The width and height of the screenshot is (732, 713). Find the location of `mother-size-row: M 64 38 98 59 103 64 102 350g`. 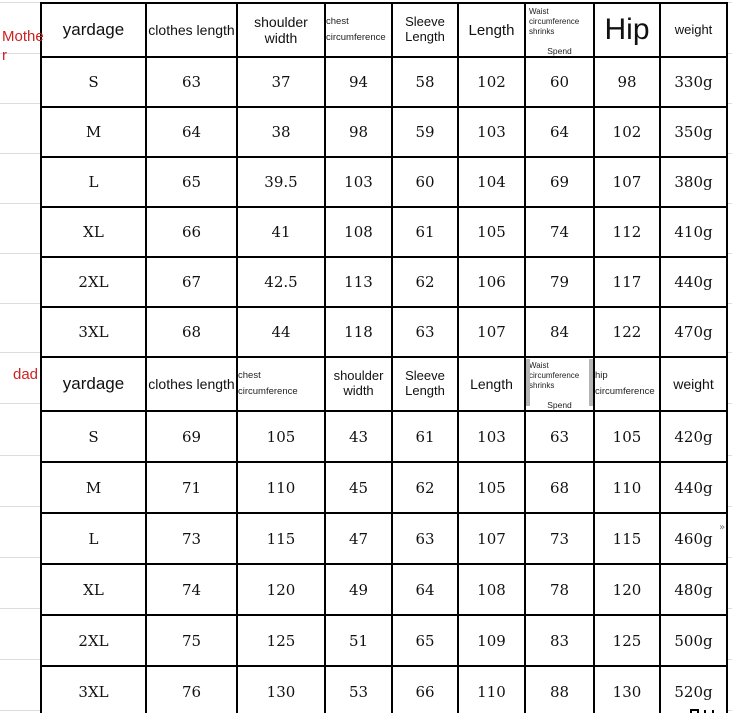

mother-size-row: M 64 38 98 59 103 64 102 350g is located at coordinates (384, 132).